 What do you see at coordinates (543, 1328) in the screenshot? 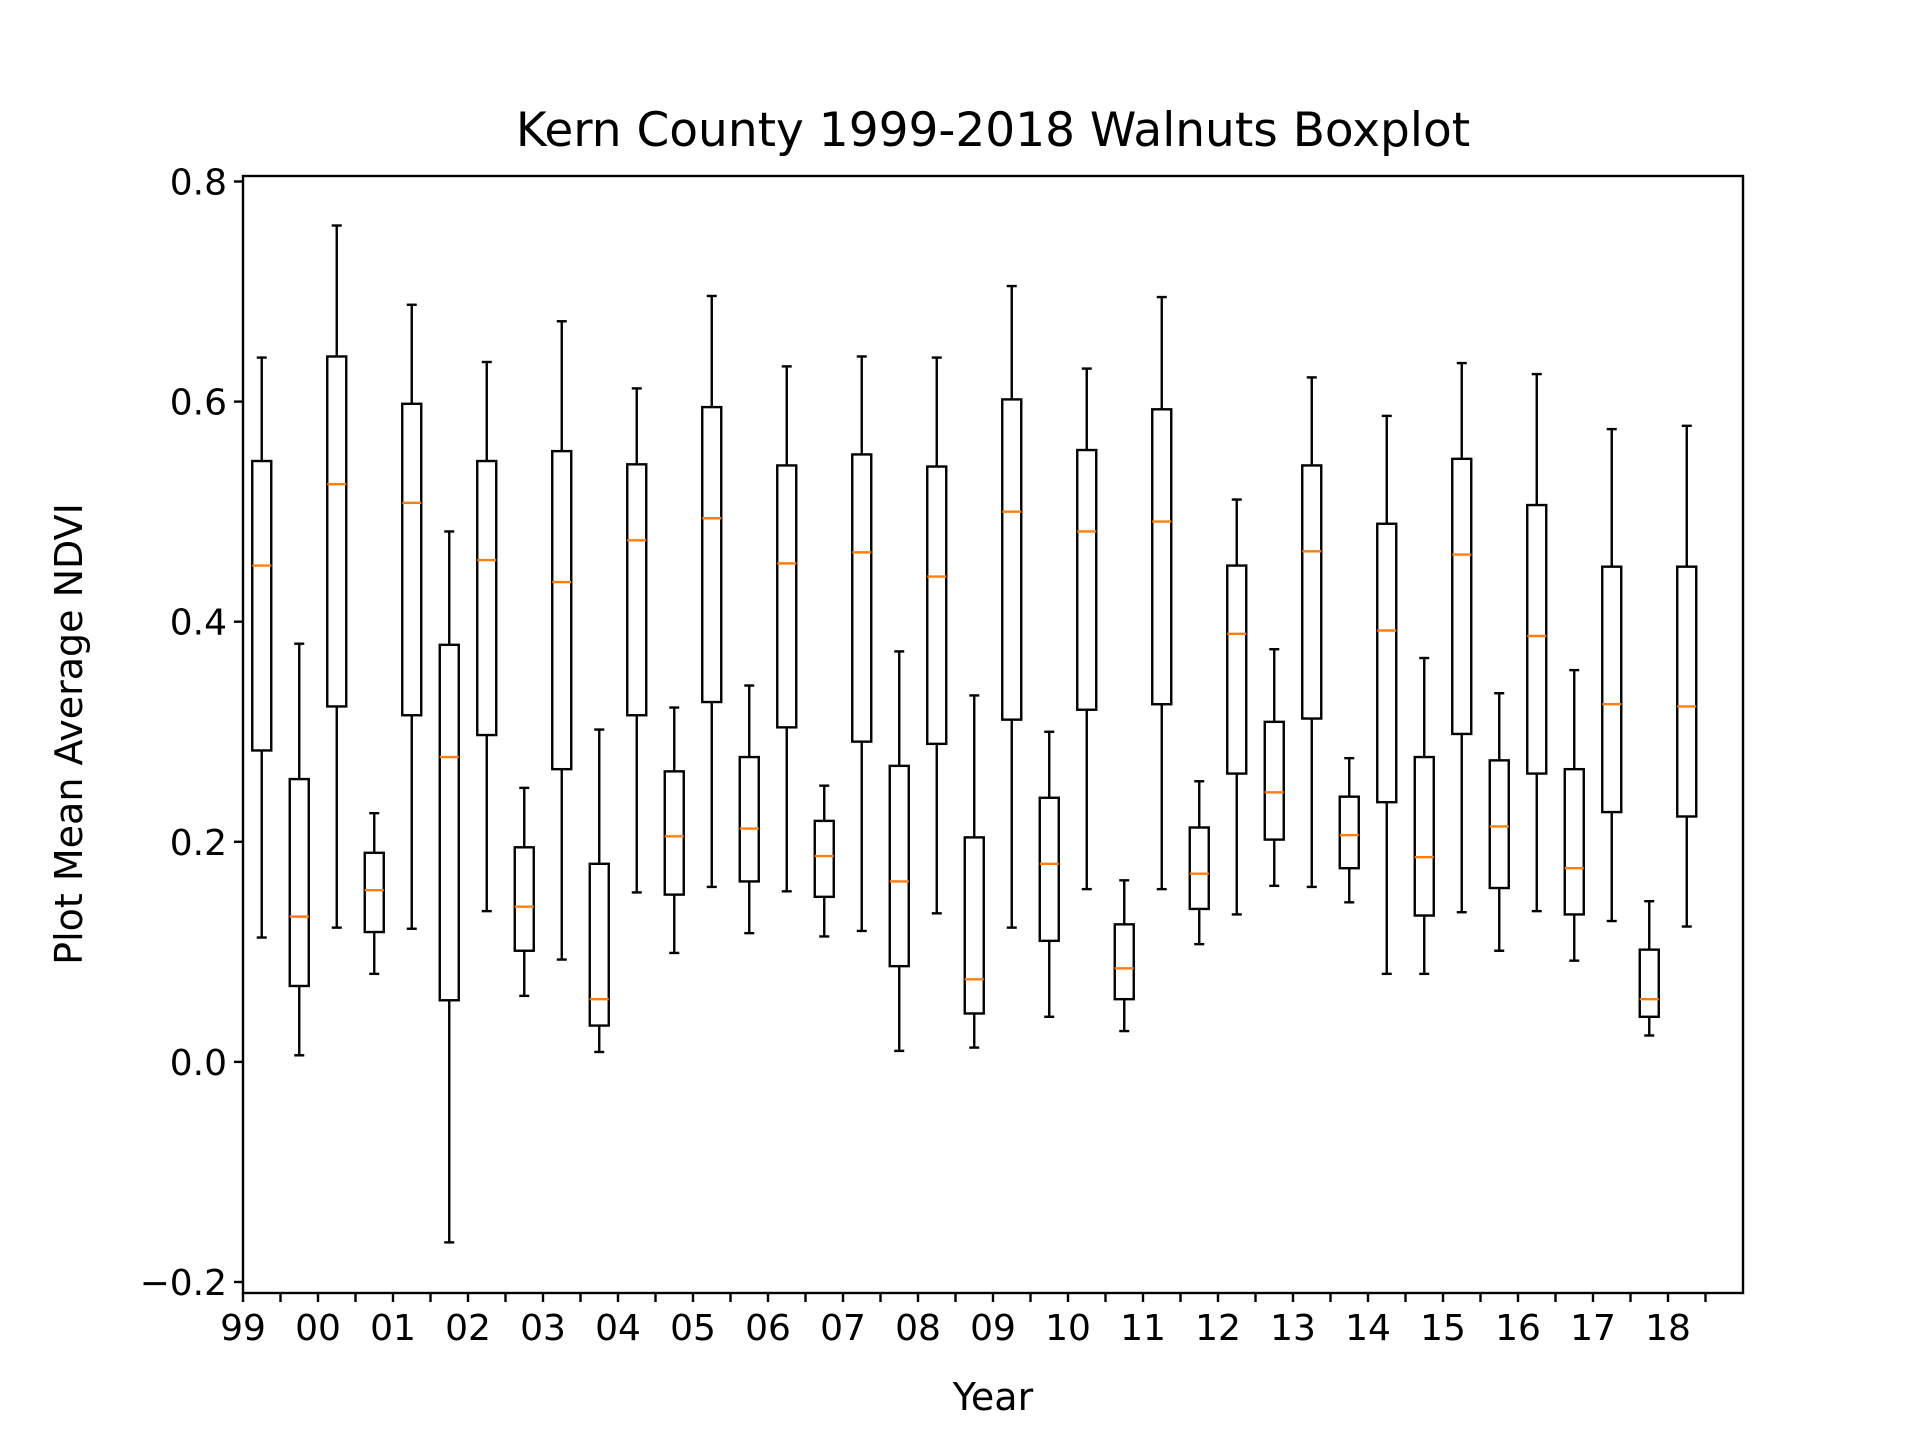
I see `x-tick-label: 03` at bounding box center [543, 1328].